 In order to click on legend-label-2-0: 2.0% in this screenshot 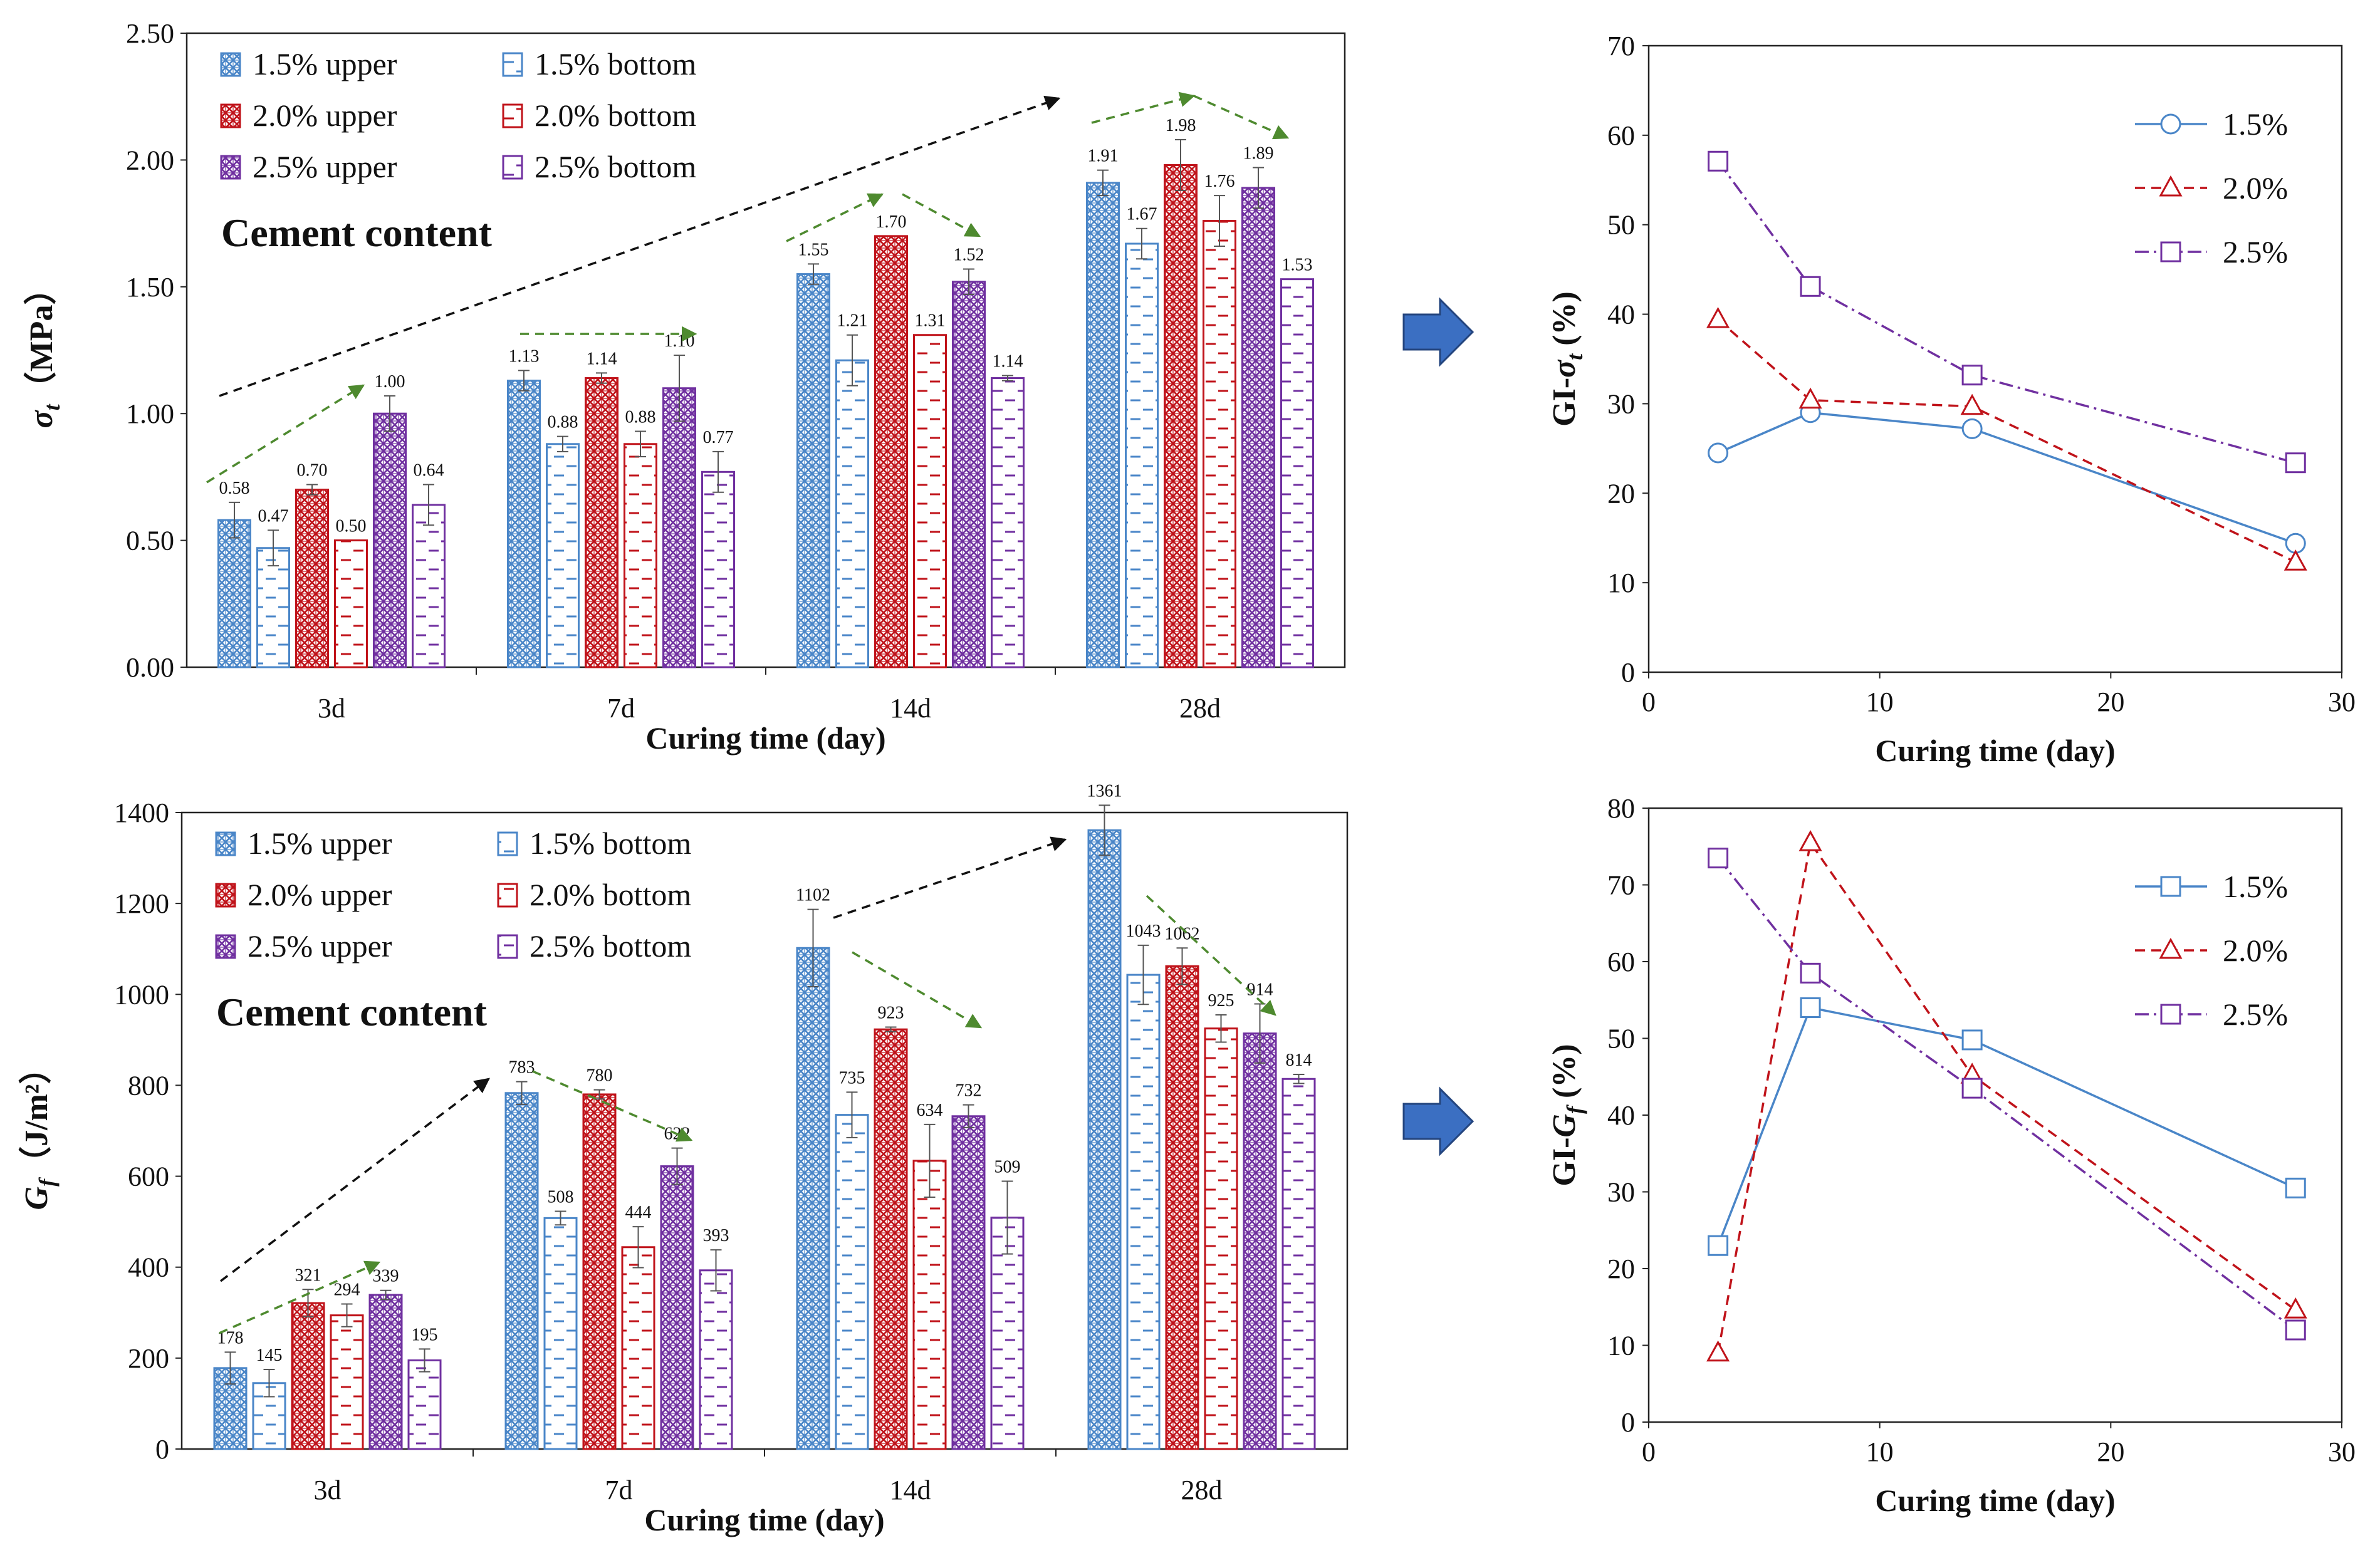, I will do `click(2255, 951)`.